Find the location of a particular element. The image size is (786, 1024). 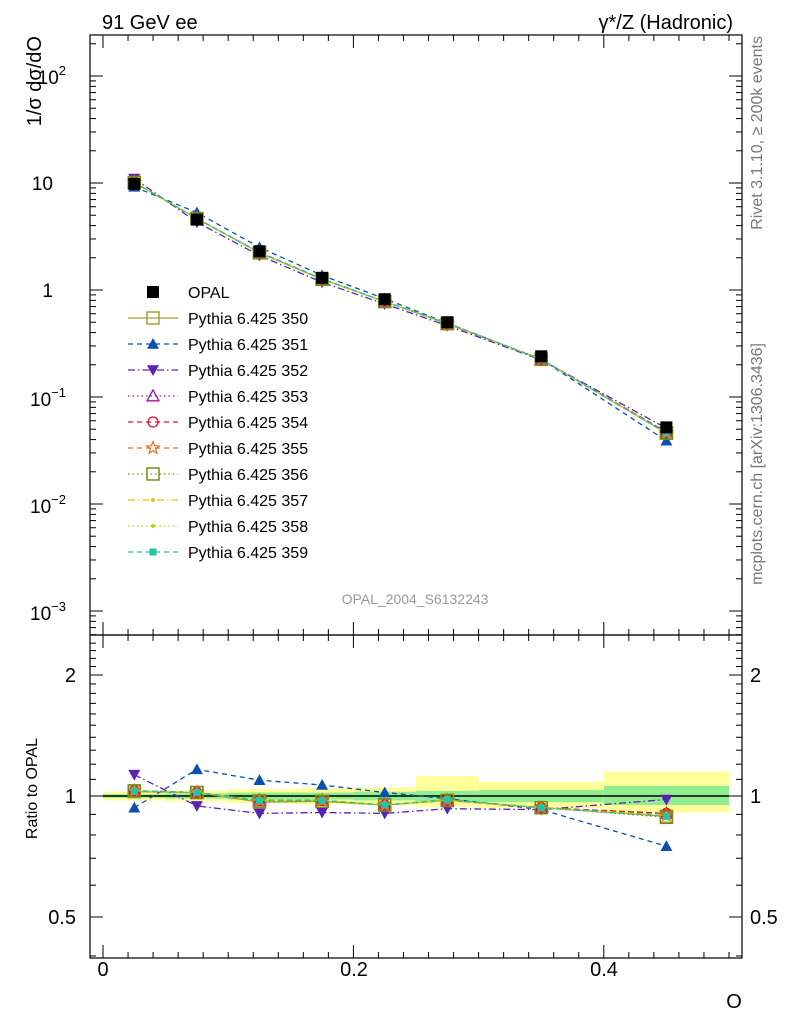

legend-label-pythia-6-425-354: Pythia 6.425 354 is located at coordinates (248, 423).